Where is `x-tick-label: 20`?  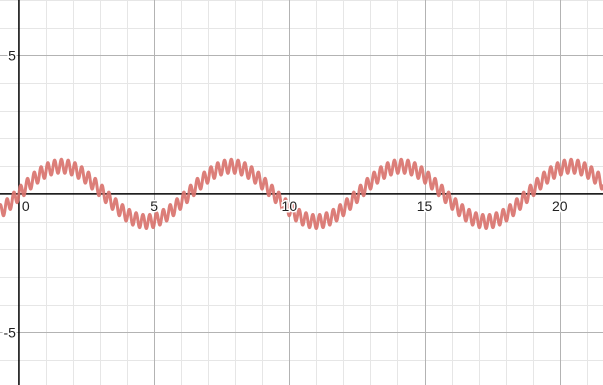
x-tick-label: 20 is located at coordinates (560, 206).